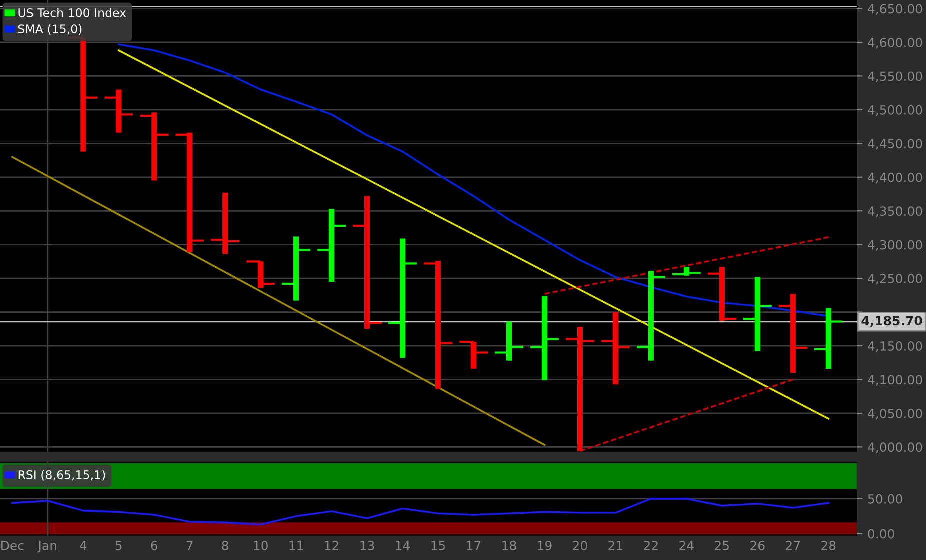 This screenshot has width=926, height=560. Describe the element at coordinates (47, 547) in the screenshot. I see `x-tick-label: Jan` at that location.